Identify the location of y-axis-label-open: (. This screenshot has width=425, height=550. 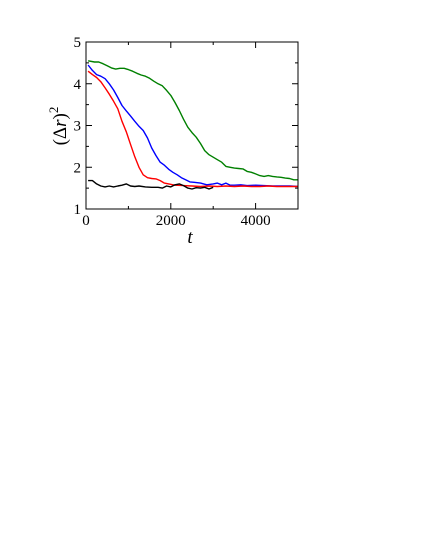
(60, 142).